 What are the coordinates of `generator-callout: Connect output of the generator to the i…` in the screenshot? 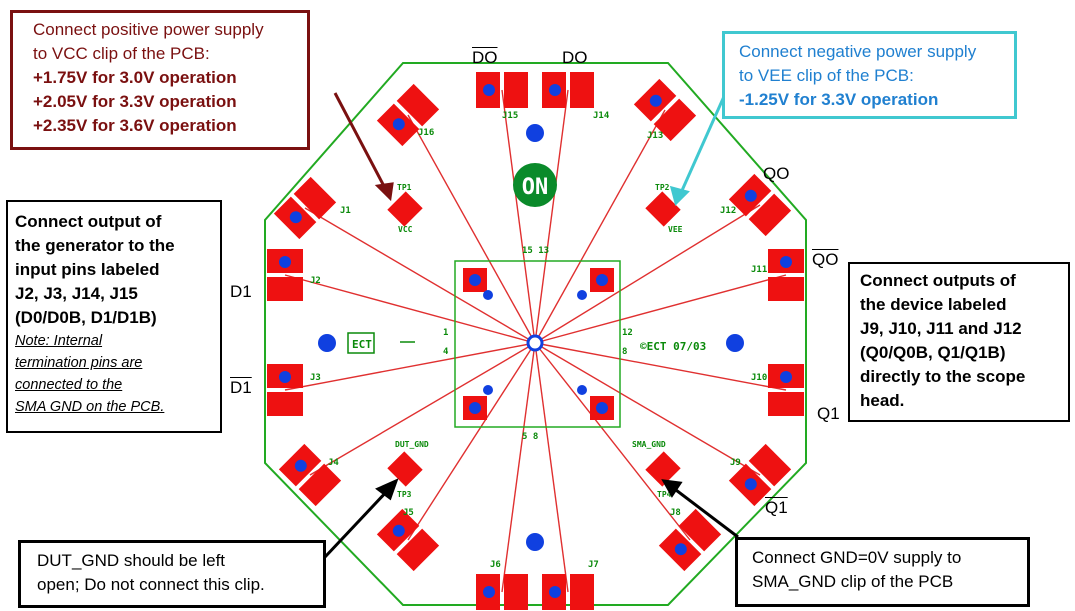 It's located at (114, 316).